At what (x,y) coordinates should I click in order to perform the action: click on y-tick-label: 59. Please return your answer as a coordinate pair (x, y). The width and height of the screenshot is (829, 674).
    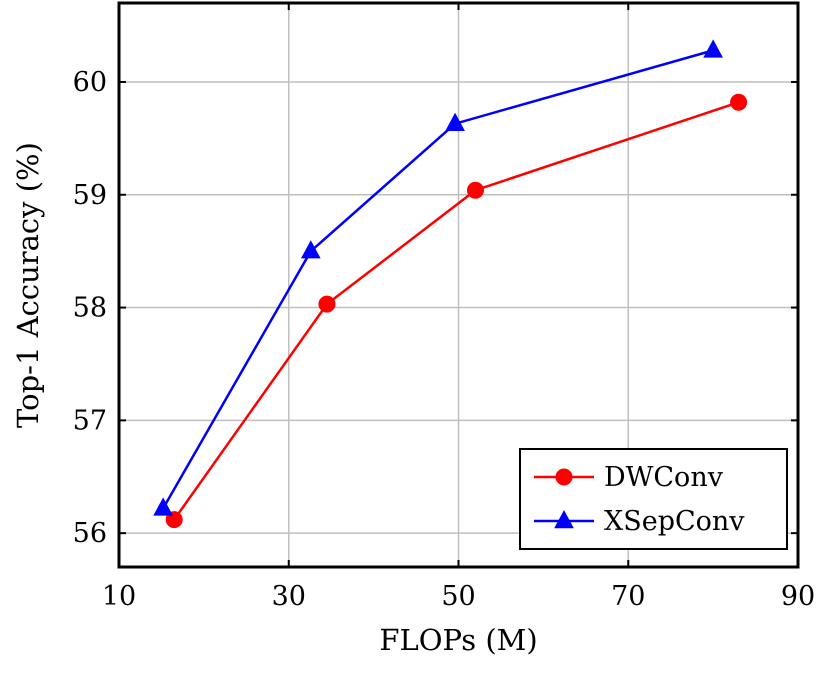
    Looking at the image, I should click on (90, 195).